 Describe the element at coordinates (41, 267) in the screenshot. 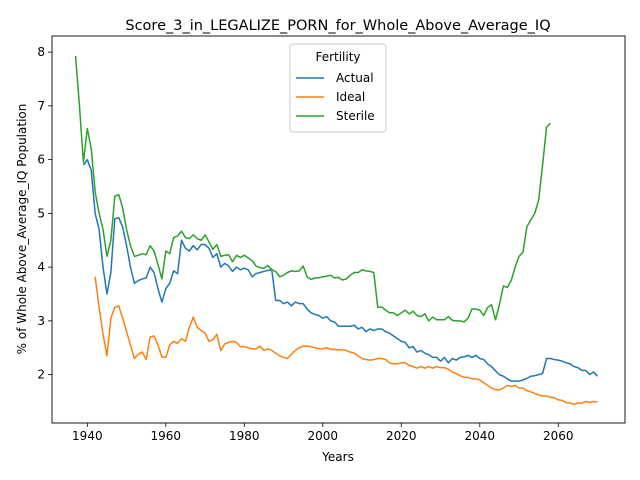

I see `y-tick-label: 4` at that location.